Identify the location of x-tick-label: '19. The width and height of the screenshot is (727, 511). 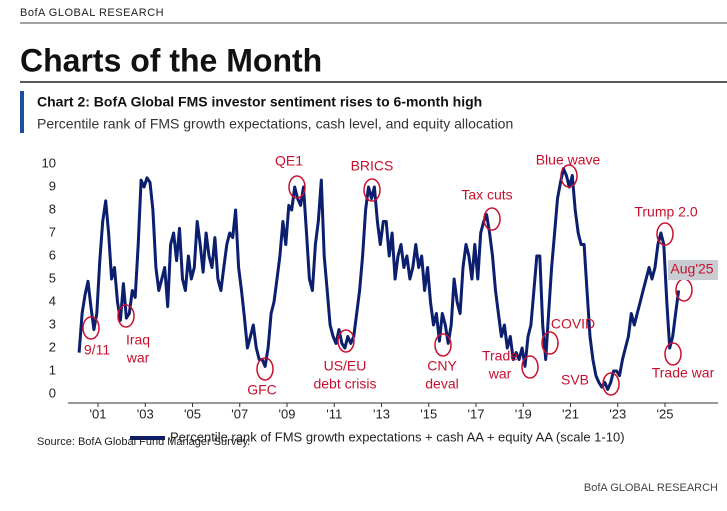
(523, 413).